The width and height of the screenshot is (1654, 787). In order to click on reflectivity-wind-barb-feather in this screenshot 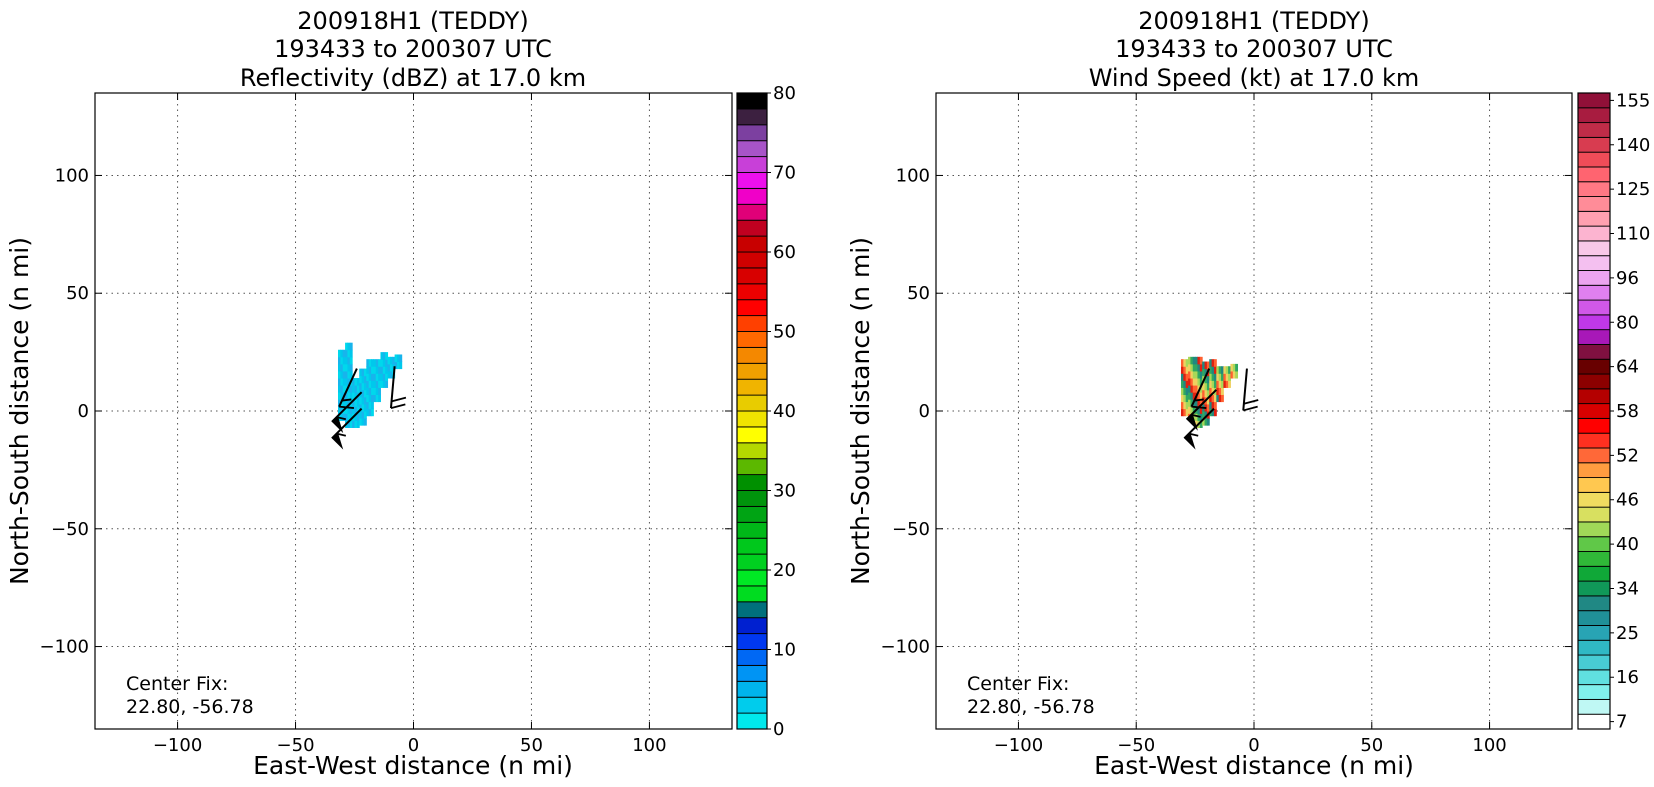, I will do `click(346, 400)`.